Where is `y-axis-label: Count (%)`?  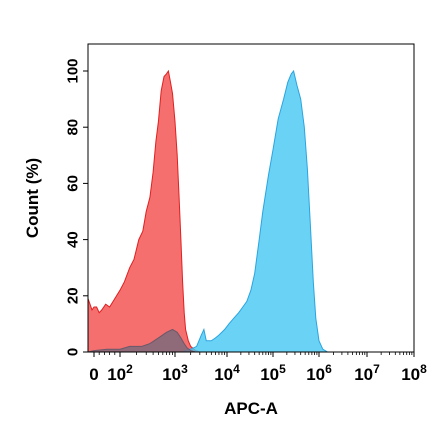
y-axis-label: Count (%) is located at coordinates (32, 198).